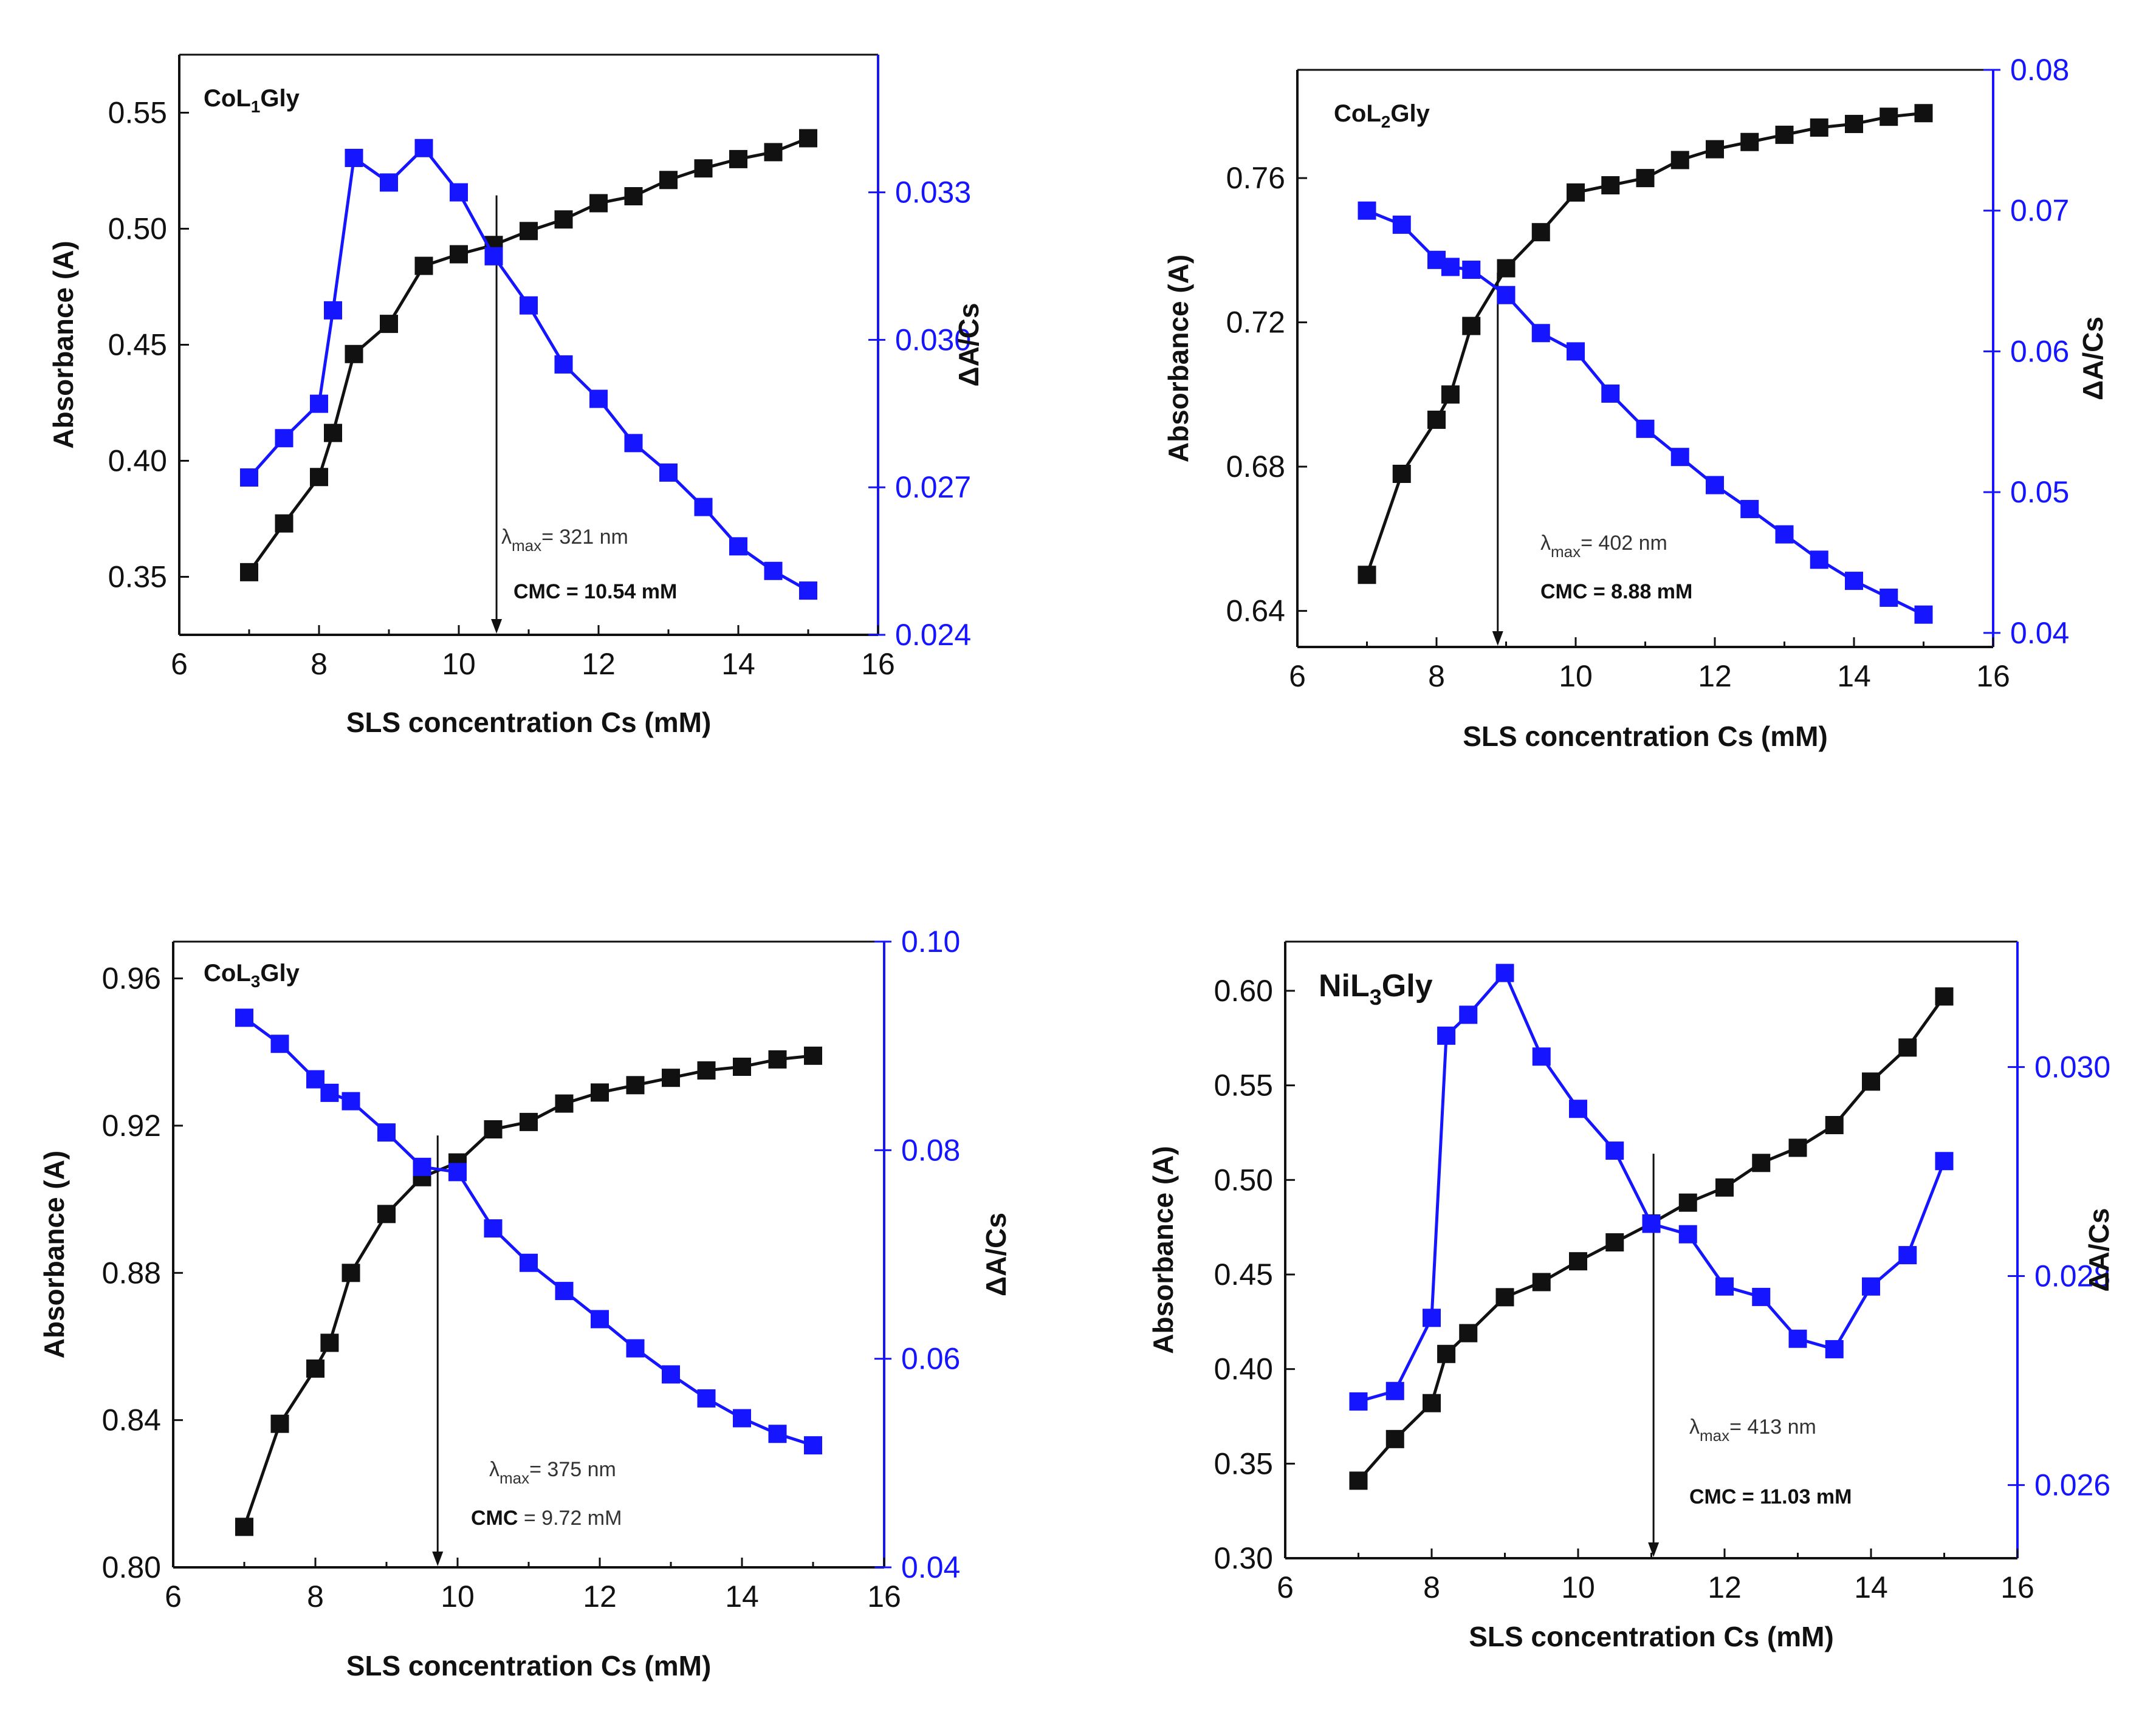 The width and height of the screenshot is (2156, 1718). What do you see at coordinates (1243, 991) in the screenshot?
I see `y-tick-label: 0.60` at bounding box center [1243, 991].